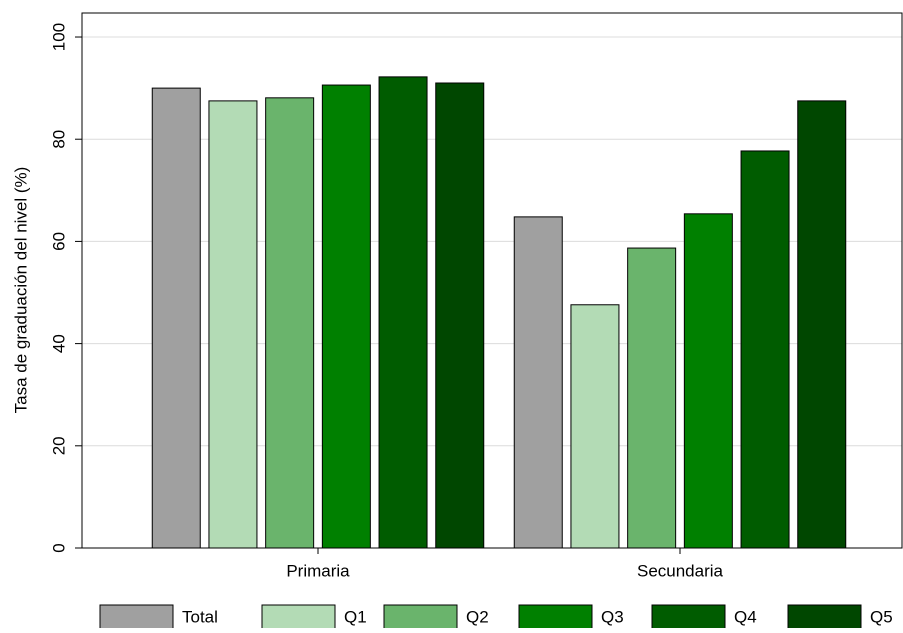 This screenshot has height=633, width=903. What do you see at coordinates (58, 37) in the screenshot?
I see `y-tick-label: 100` at bounding box center [58, 37].